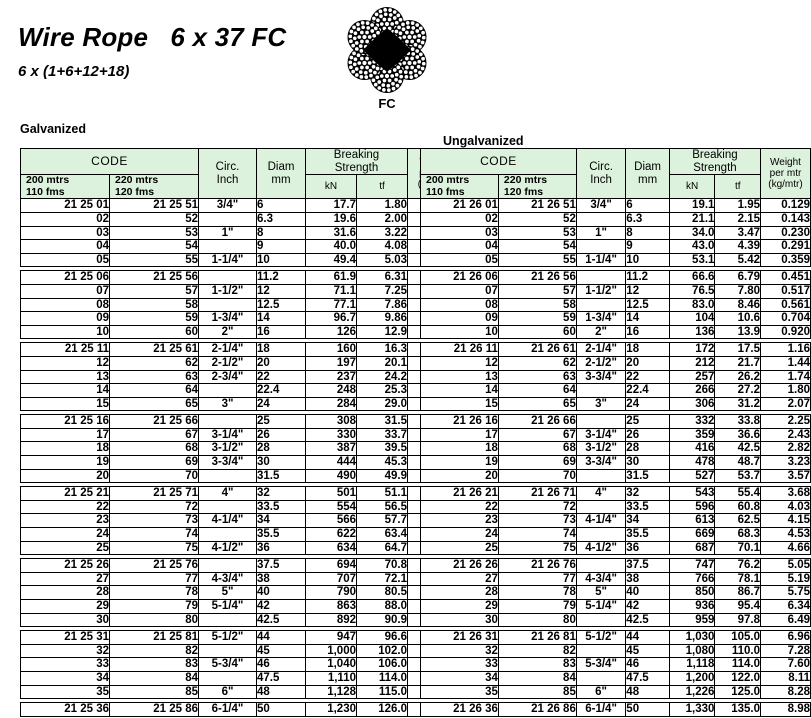 This screenshot has height=718, width=811. What do you see at coordinates (281, 521) in the screenshot?
I see `cell-diameter: 34` at bounding box center [281, 521].